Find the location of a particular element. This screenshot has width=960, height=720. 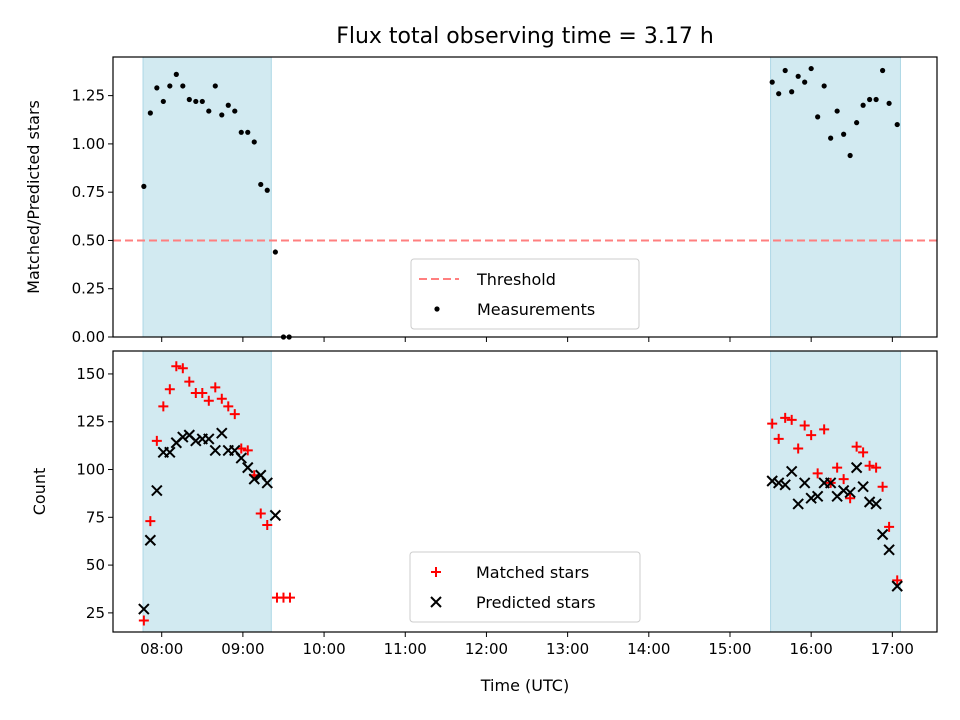

legend-label: Measurements is located at coordinates (536, 309).